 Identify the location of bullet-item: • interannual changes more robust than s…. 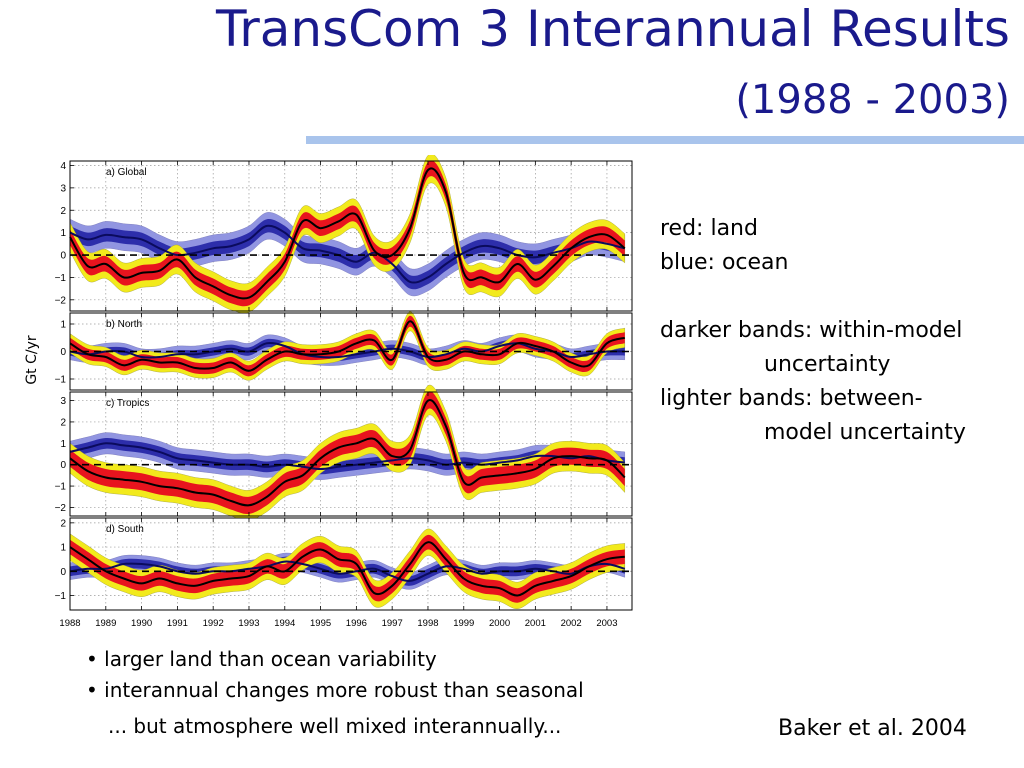
(335, 690).